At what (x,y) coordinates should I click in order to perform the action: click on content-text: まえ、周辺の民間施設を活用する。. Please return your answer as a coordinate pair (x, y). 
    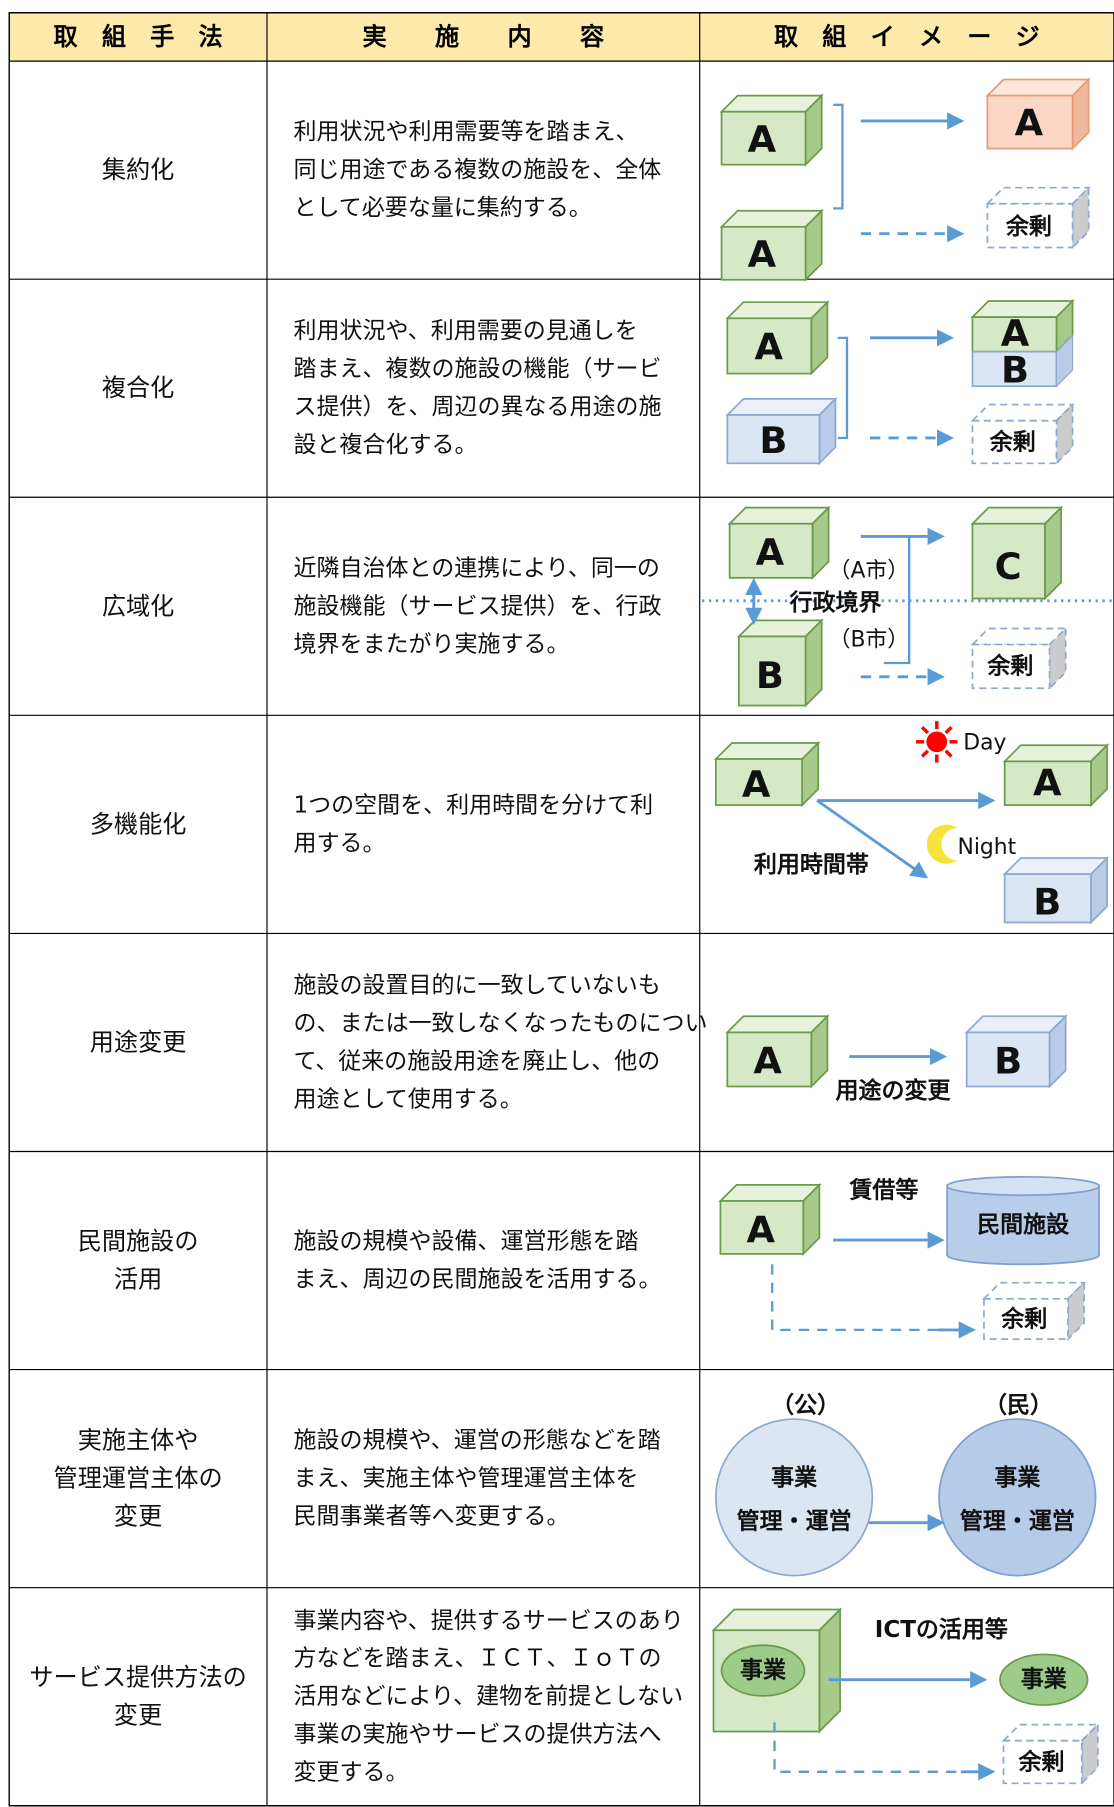
    Looking at the image, I should click on (477, 1280).